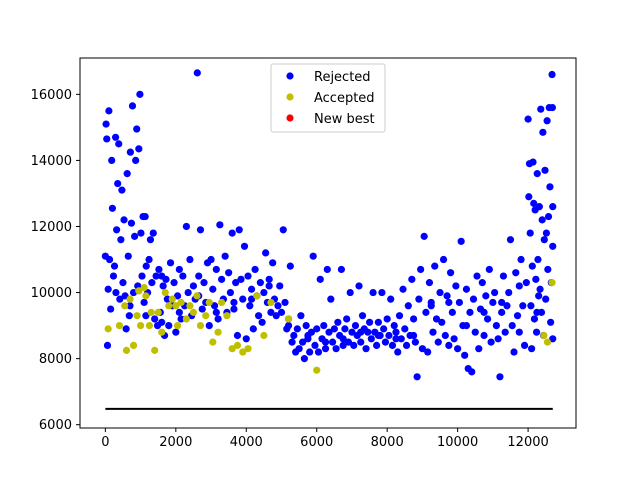  What do you see at coordinates (527, 442) in the screenshot?
I see `x-tick-label: 12000` at bounding box center [527, 442].